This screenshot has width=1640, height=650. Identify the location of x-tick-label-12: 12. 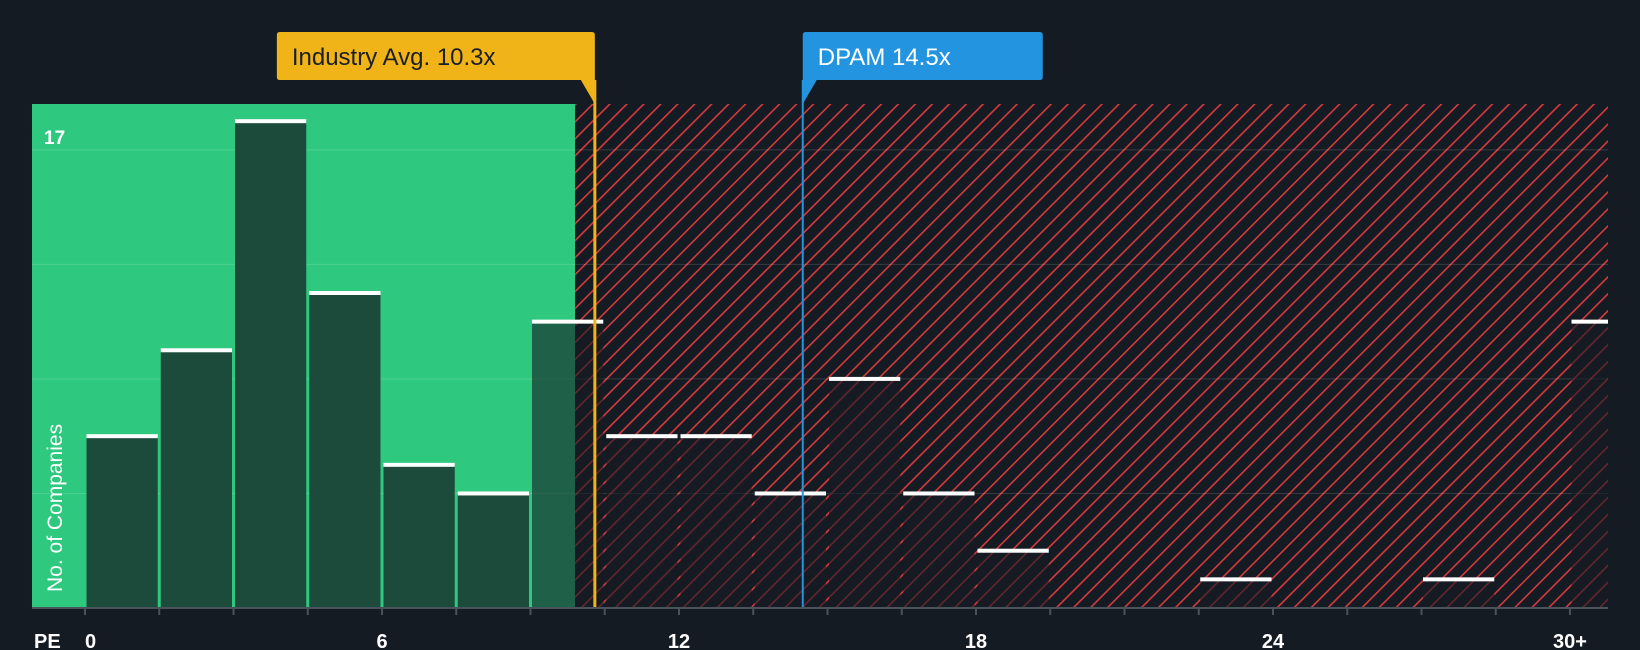
(679, 640).